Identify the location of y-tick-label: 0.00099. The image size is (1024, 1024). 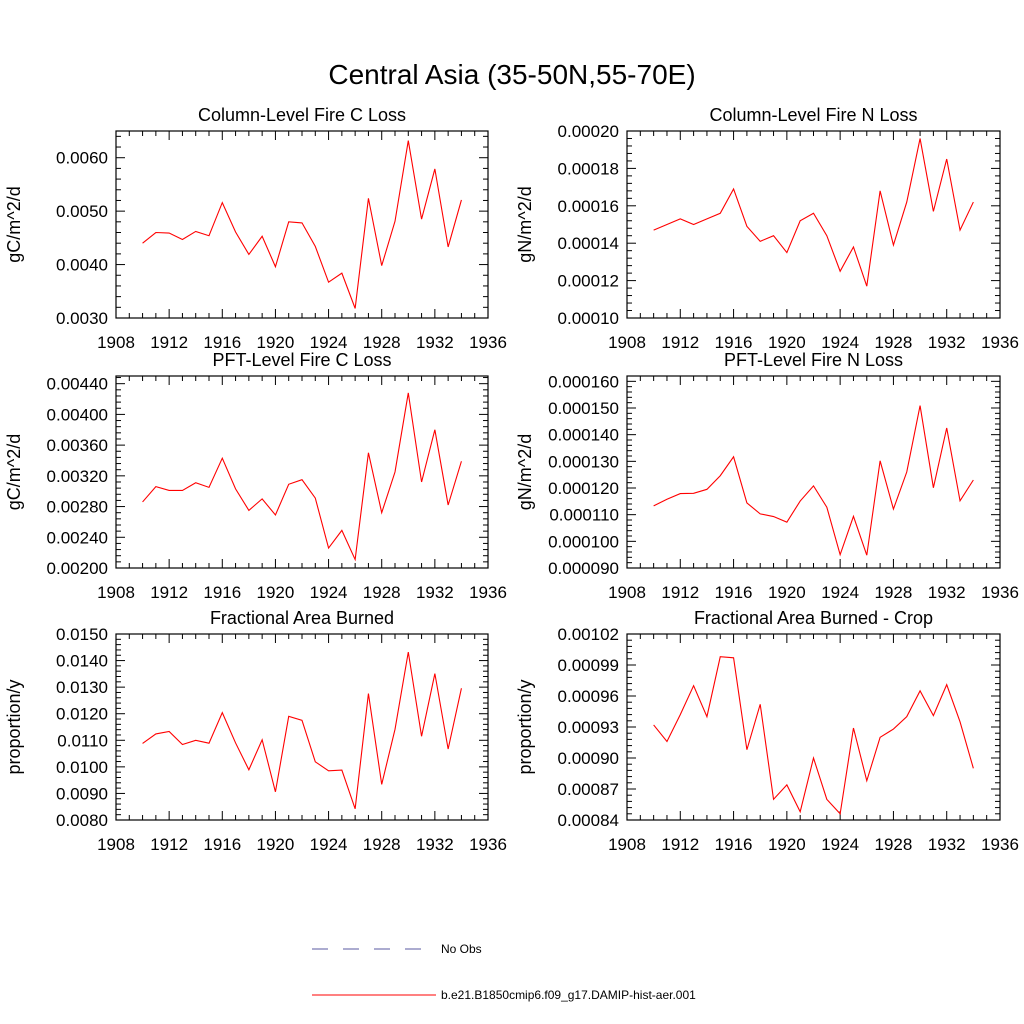
(588, 665).